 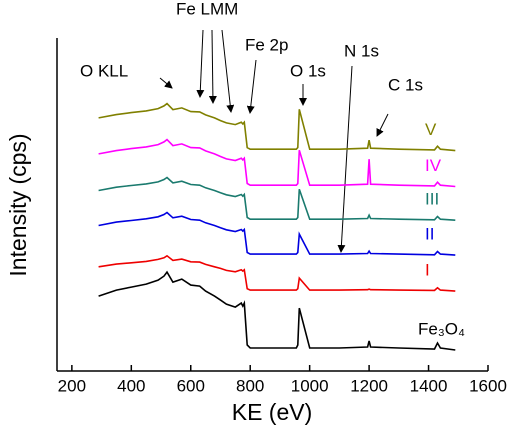 I want to click on series-label: I, so click(x=427, y=270).